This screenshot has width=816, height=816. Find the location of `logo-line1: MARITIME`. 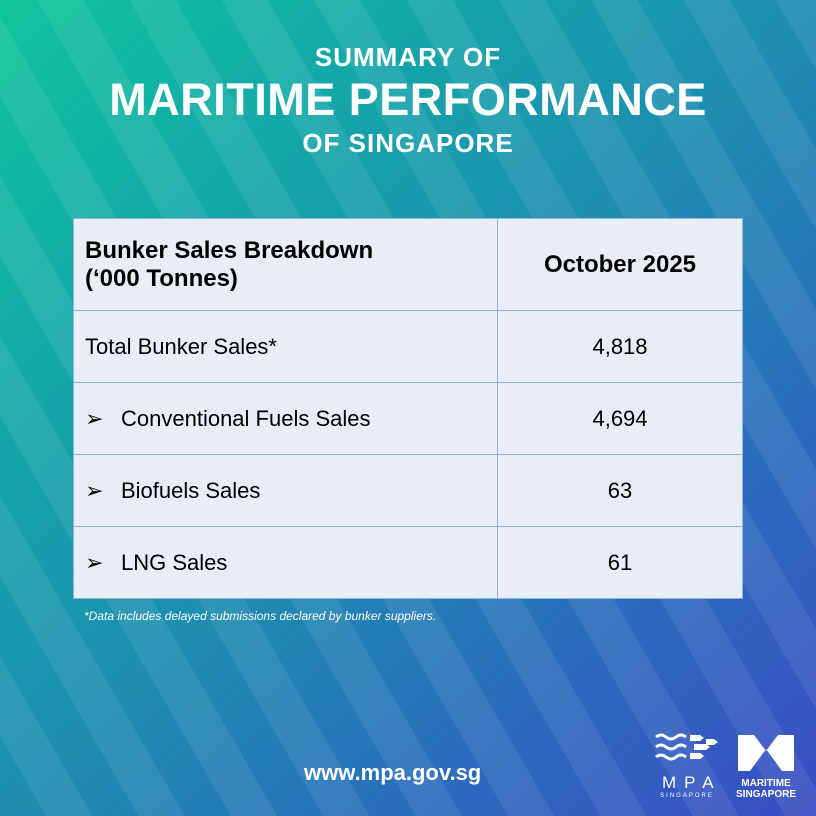

logo-line1: MARITIME is located at coordinates (766, 783).